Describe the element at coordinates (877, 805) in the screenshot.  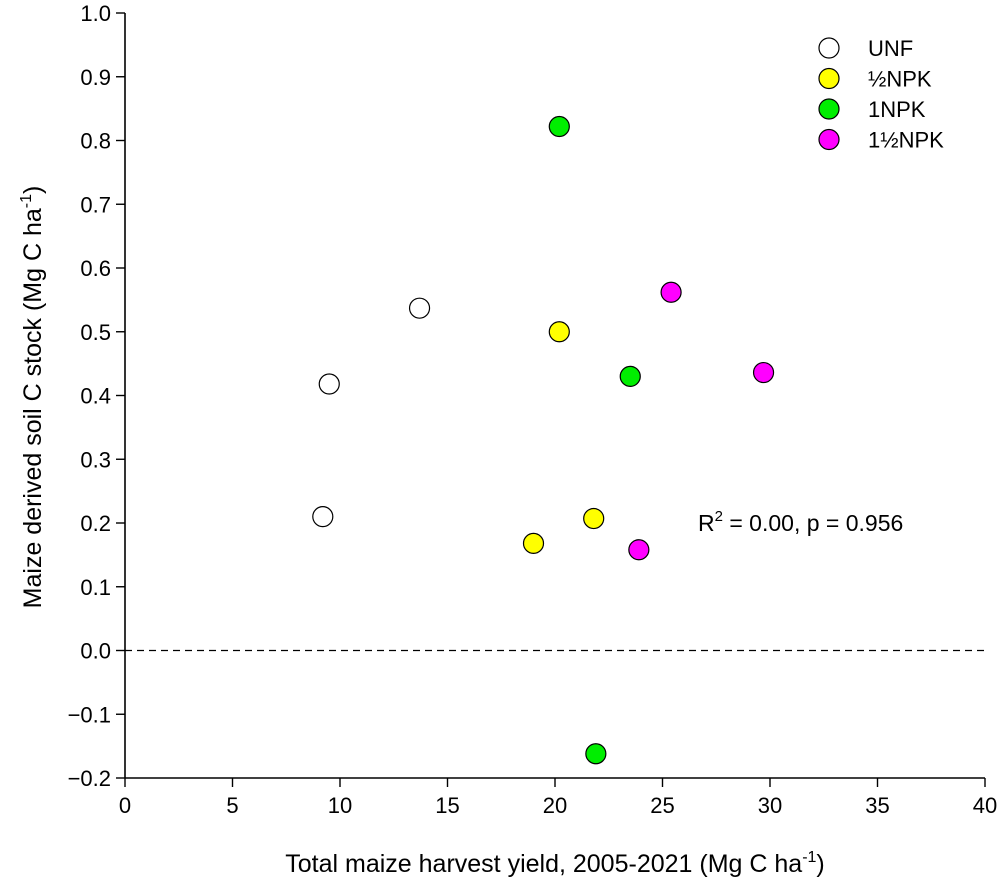
I see `x-tick-label: 35` at that location.